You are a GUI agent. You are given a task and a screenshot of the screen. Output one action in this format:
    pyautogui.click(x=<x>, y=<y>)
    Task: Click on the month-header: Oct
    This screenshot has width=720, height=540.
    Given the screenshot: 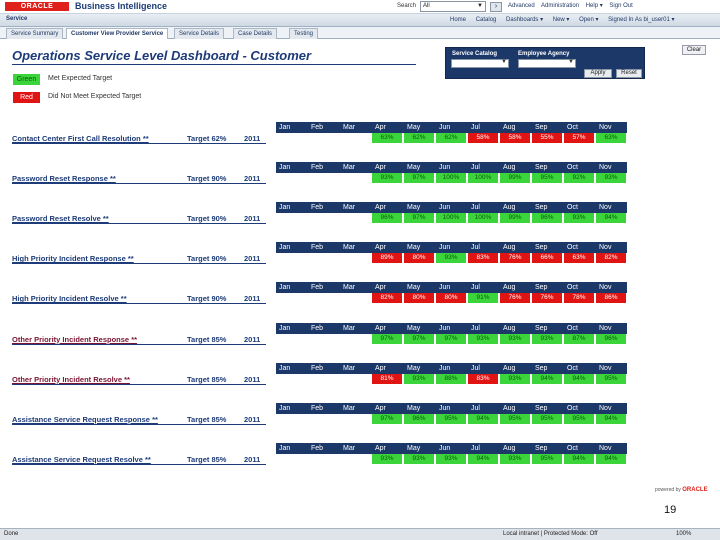 What is the action you would take?
    pyautogui.click(x=572, y=408)
    